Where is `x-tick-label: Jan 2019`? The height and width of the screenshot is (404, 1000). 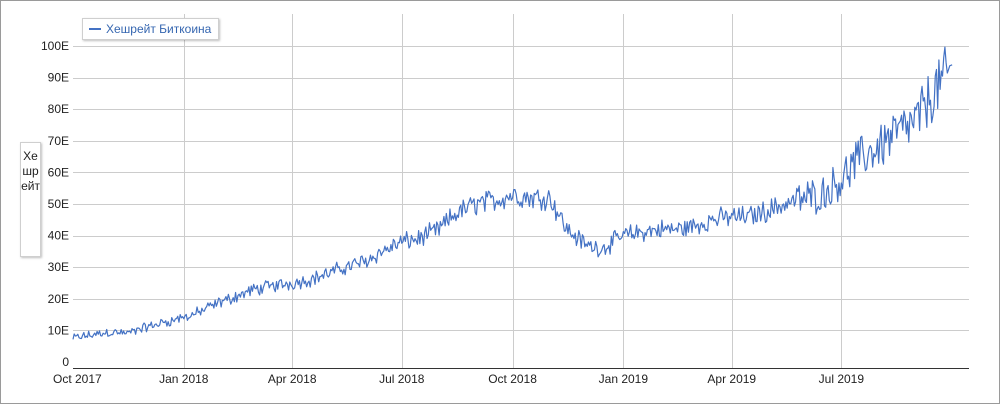
x-tick-label: Jan 2019 is located at coordinates (624, 379).